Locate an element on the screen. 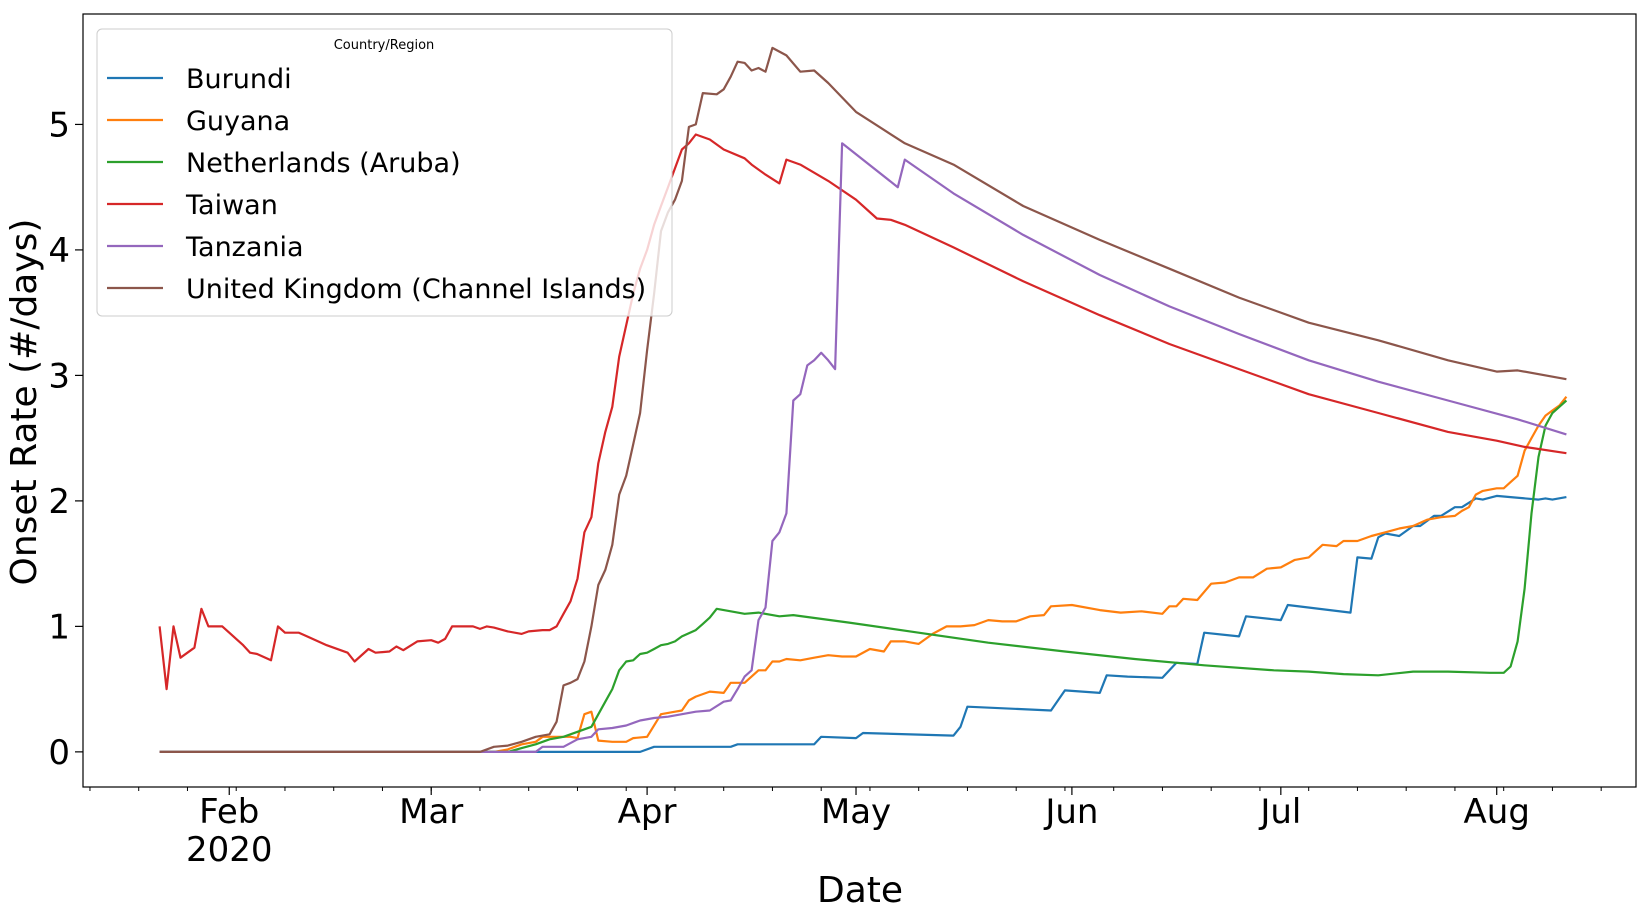 The image size is (1645, 916). x-tick-label: Feb is located at coordinates (229, 812).